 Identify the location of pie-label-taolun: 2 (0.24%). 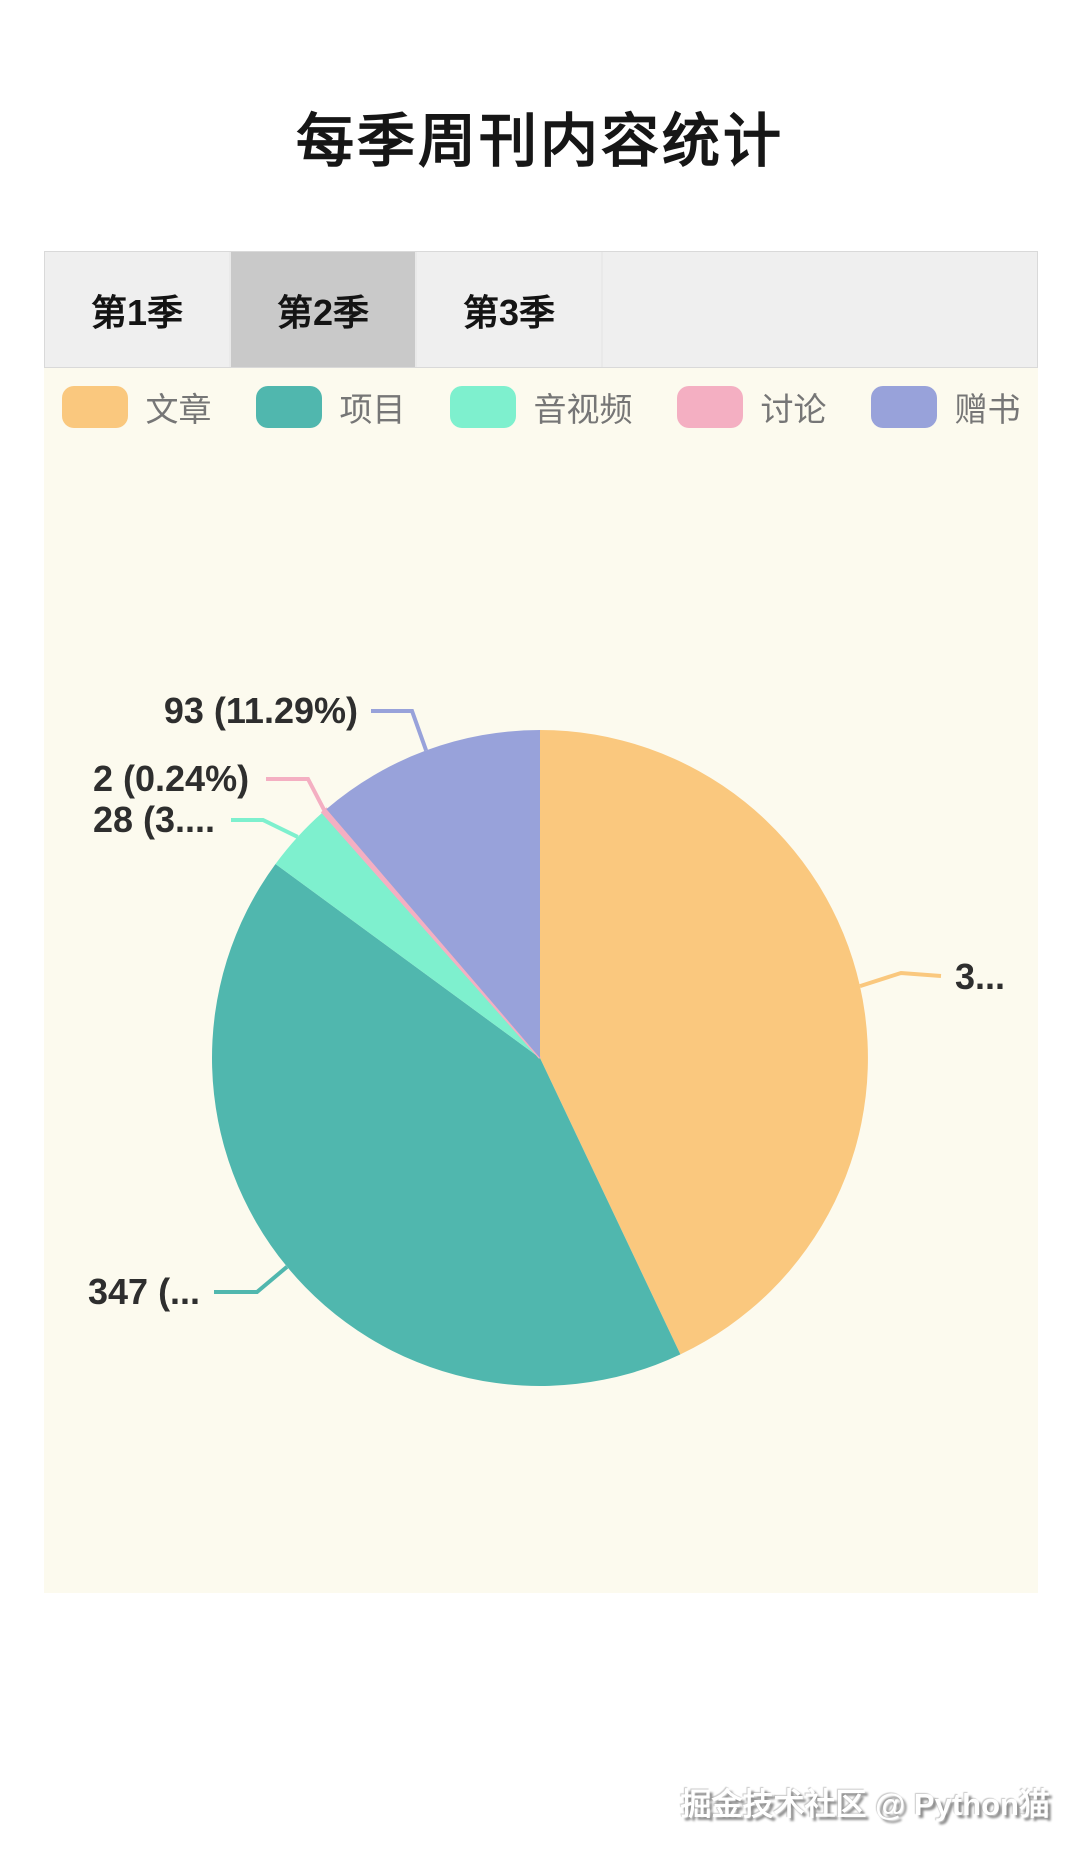
(171, 778).